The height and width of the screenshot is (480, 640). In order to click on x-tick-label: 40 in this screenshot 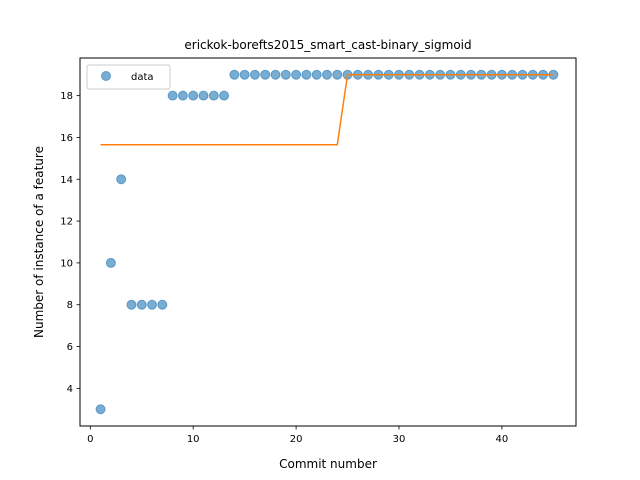, I will do `click(502, 439)`.